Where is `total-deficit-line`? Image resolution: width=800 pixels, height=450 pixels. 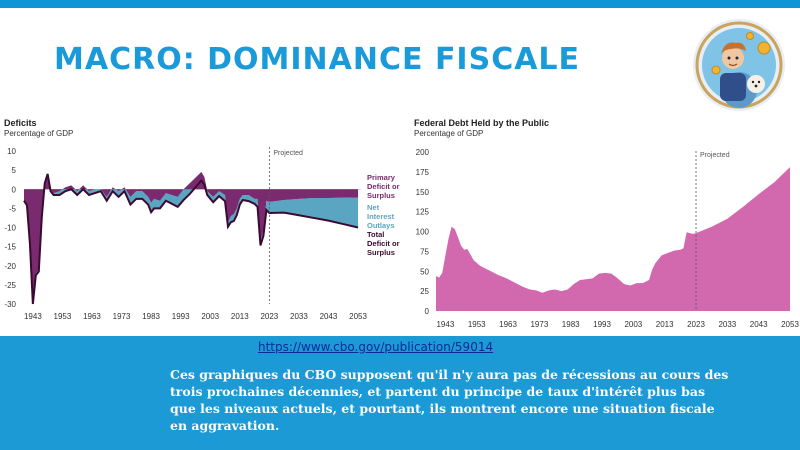 total-deficit-line is located at coordinates (191, 239).